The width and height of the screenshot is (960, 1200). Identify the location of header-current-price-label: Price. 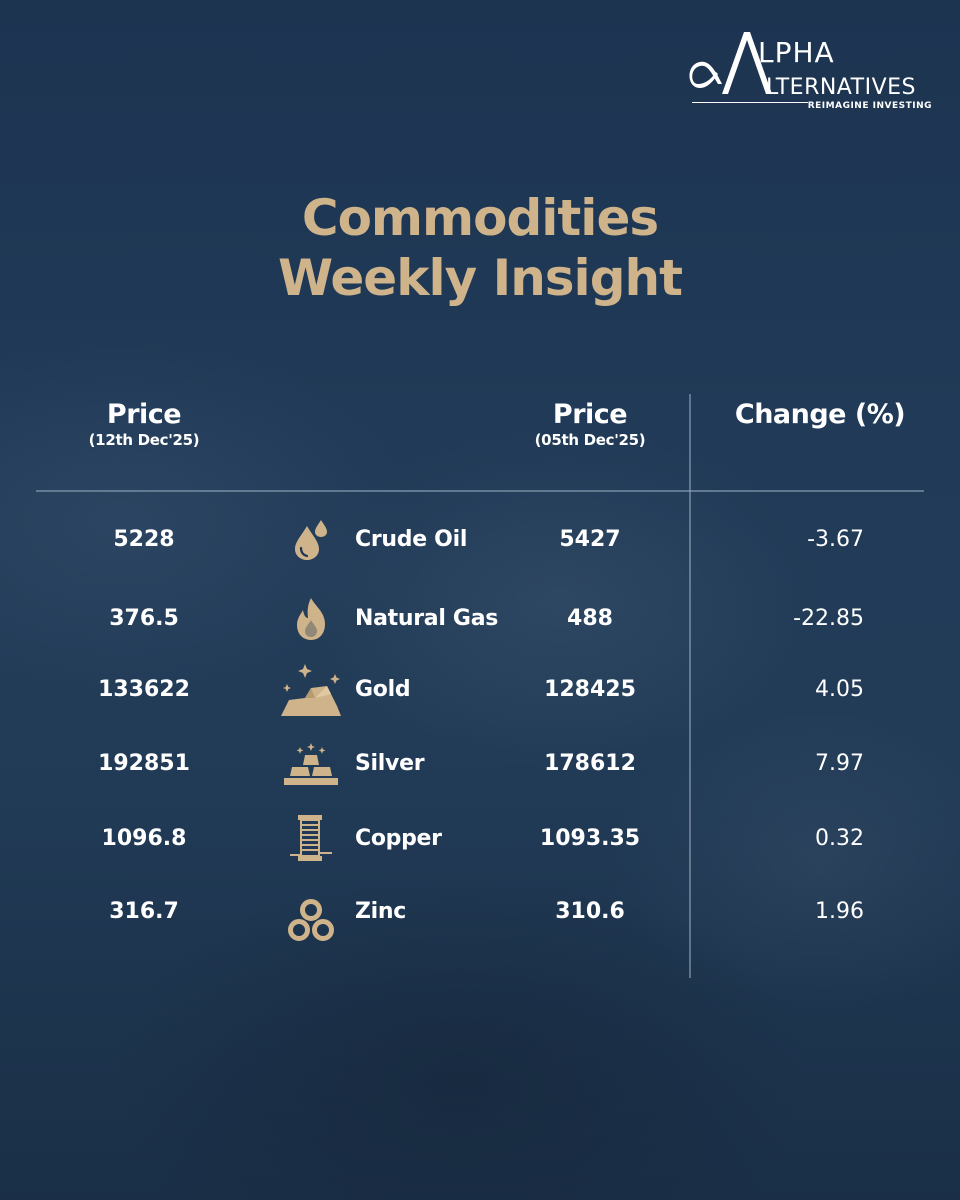
(144, 414).